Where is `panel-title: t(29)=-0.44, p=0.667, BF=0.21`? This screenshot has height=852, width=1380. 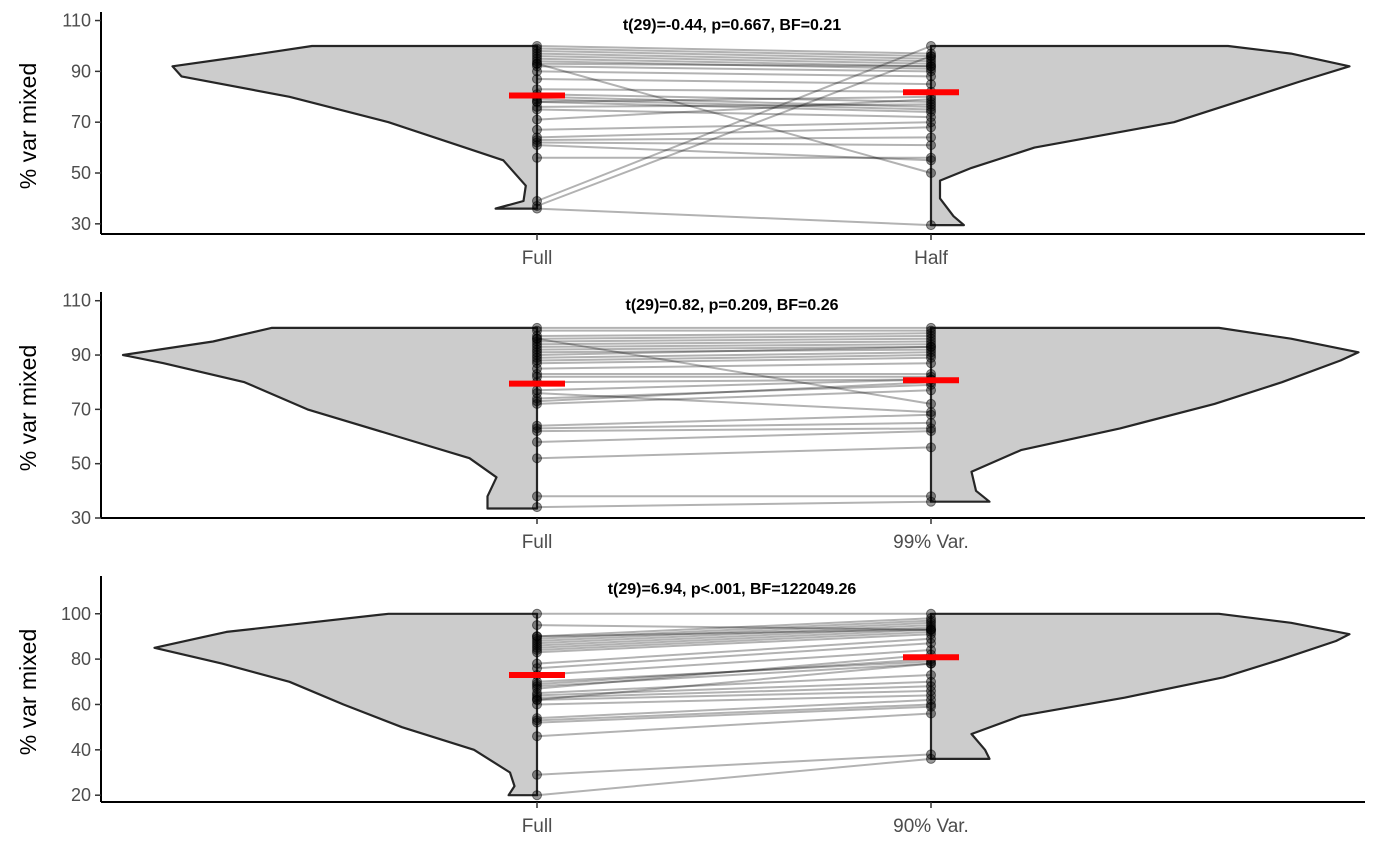
panel-title: t(29)=-0.44, p=0.667, BF=0.21 is located at coordinates (732, 25).